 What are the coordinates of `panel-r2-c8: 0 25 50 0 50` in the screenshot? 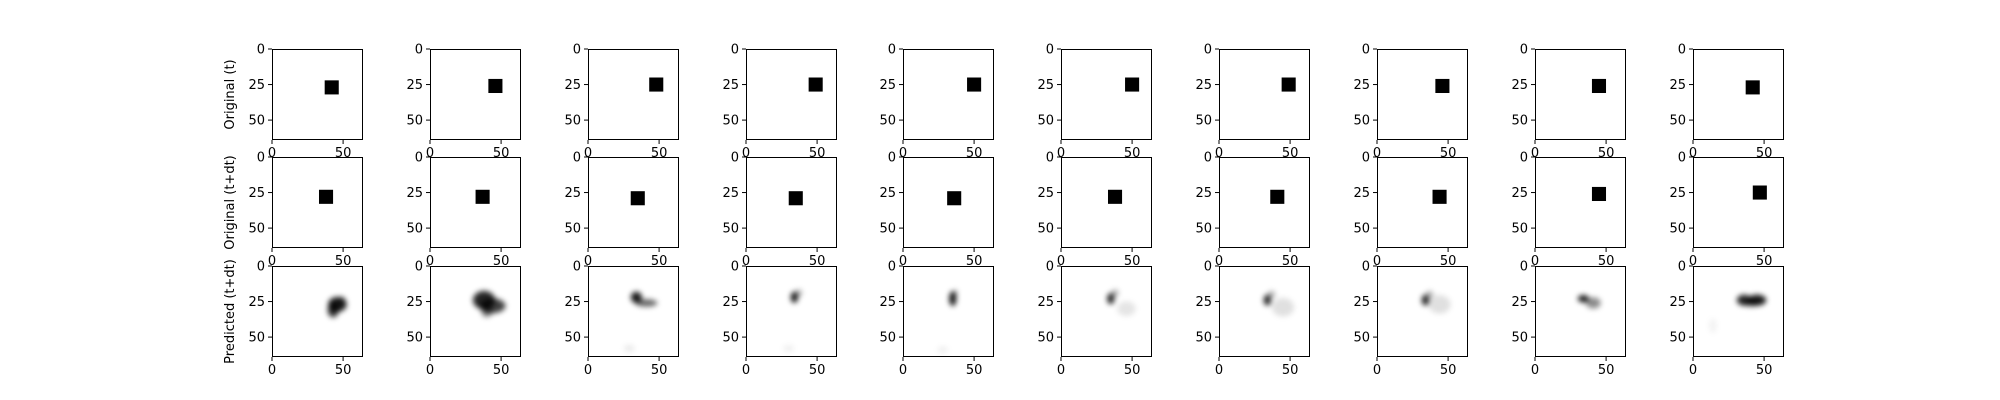 It's located at (1410, 210).